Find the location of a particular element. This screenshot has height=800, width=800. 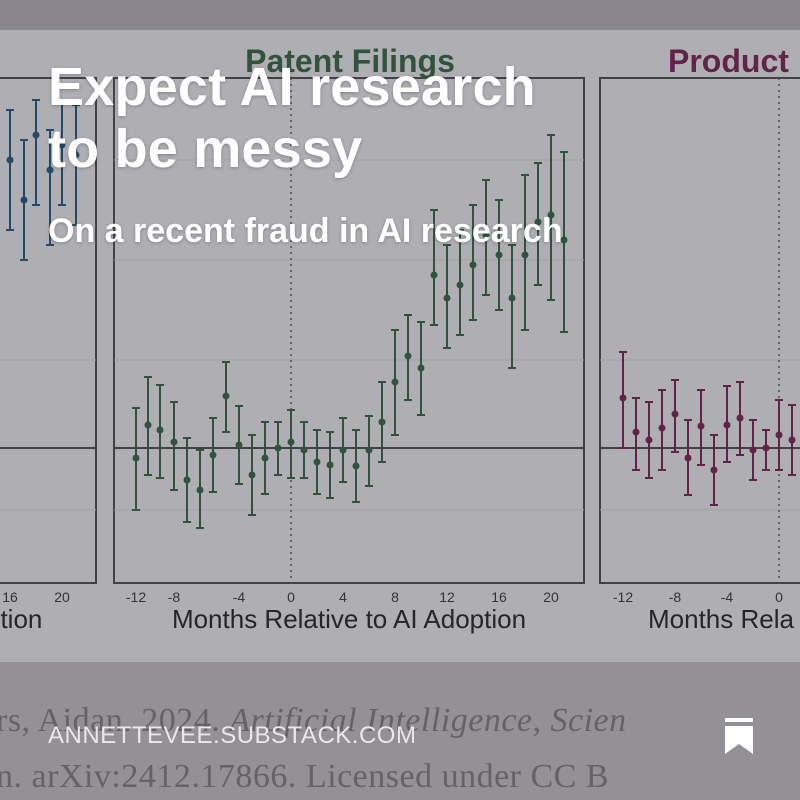

post-subtitle: On a recent fraud in AI research is located at coordinates (305, 231).